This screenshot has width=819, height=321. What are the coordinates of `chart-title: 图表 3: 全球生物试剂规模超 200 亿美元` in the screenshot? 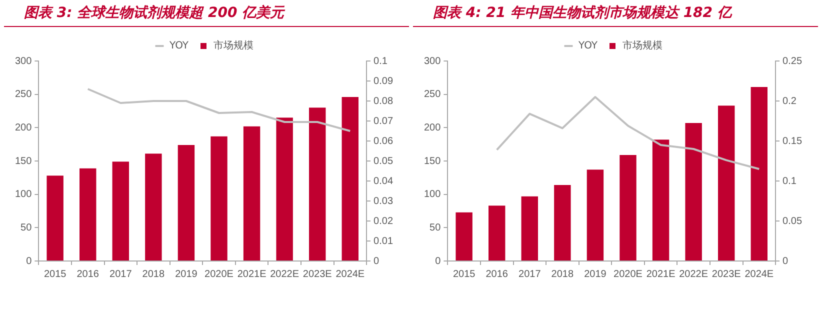 It's located at (206, 13).